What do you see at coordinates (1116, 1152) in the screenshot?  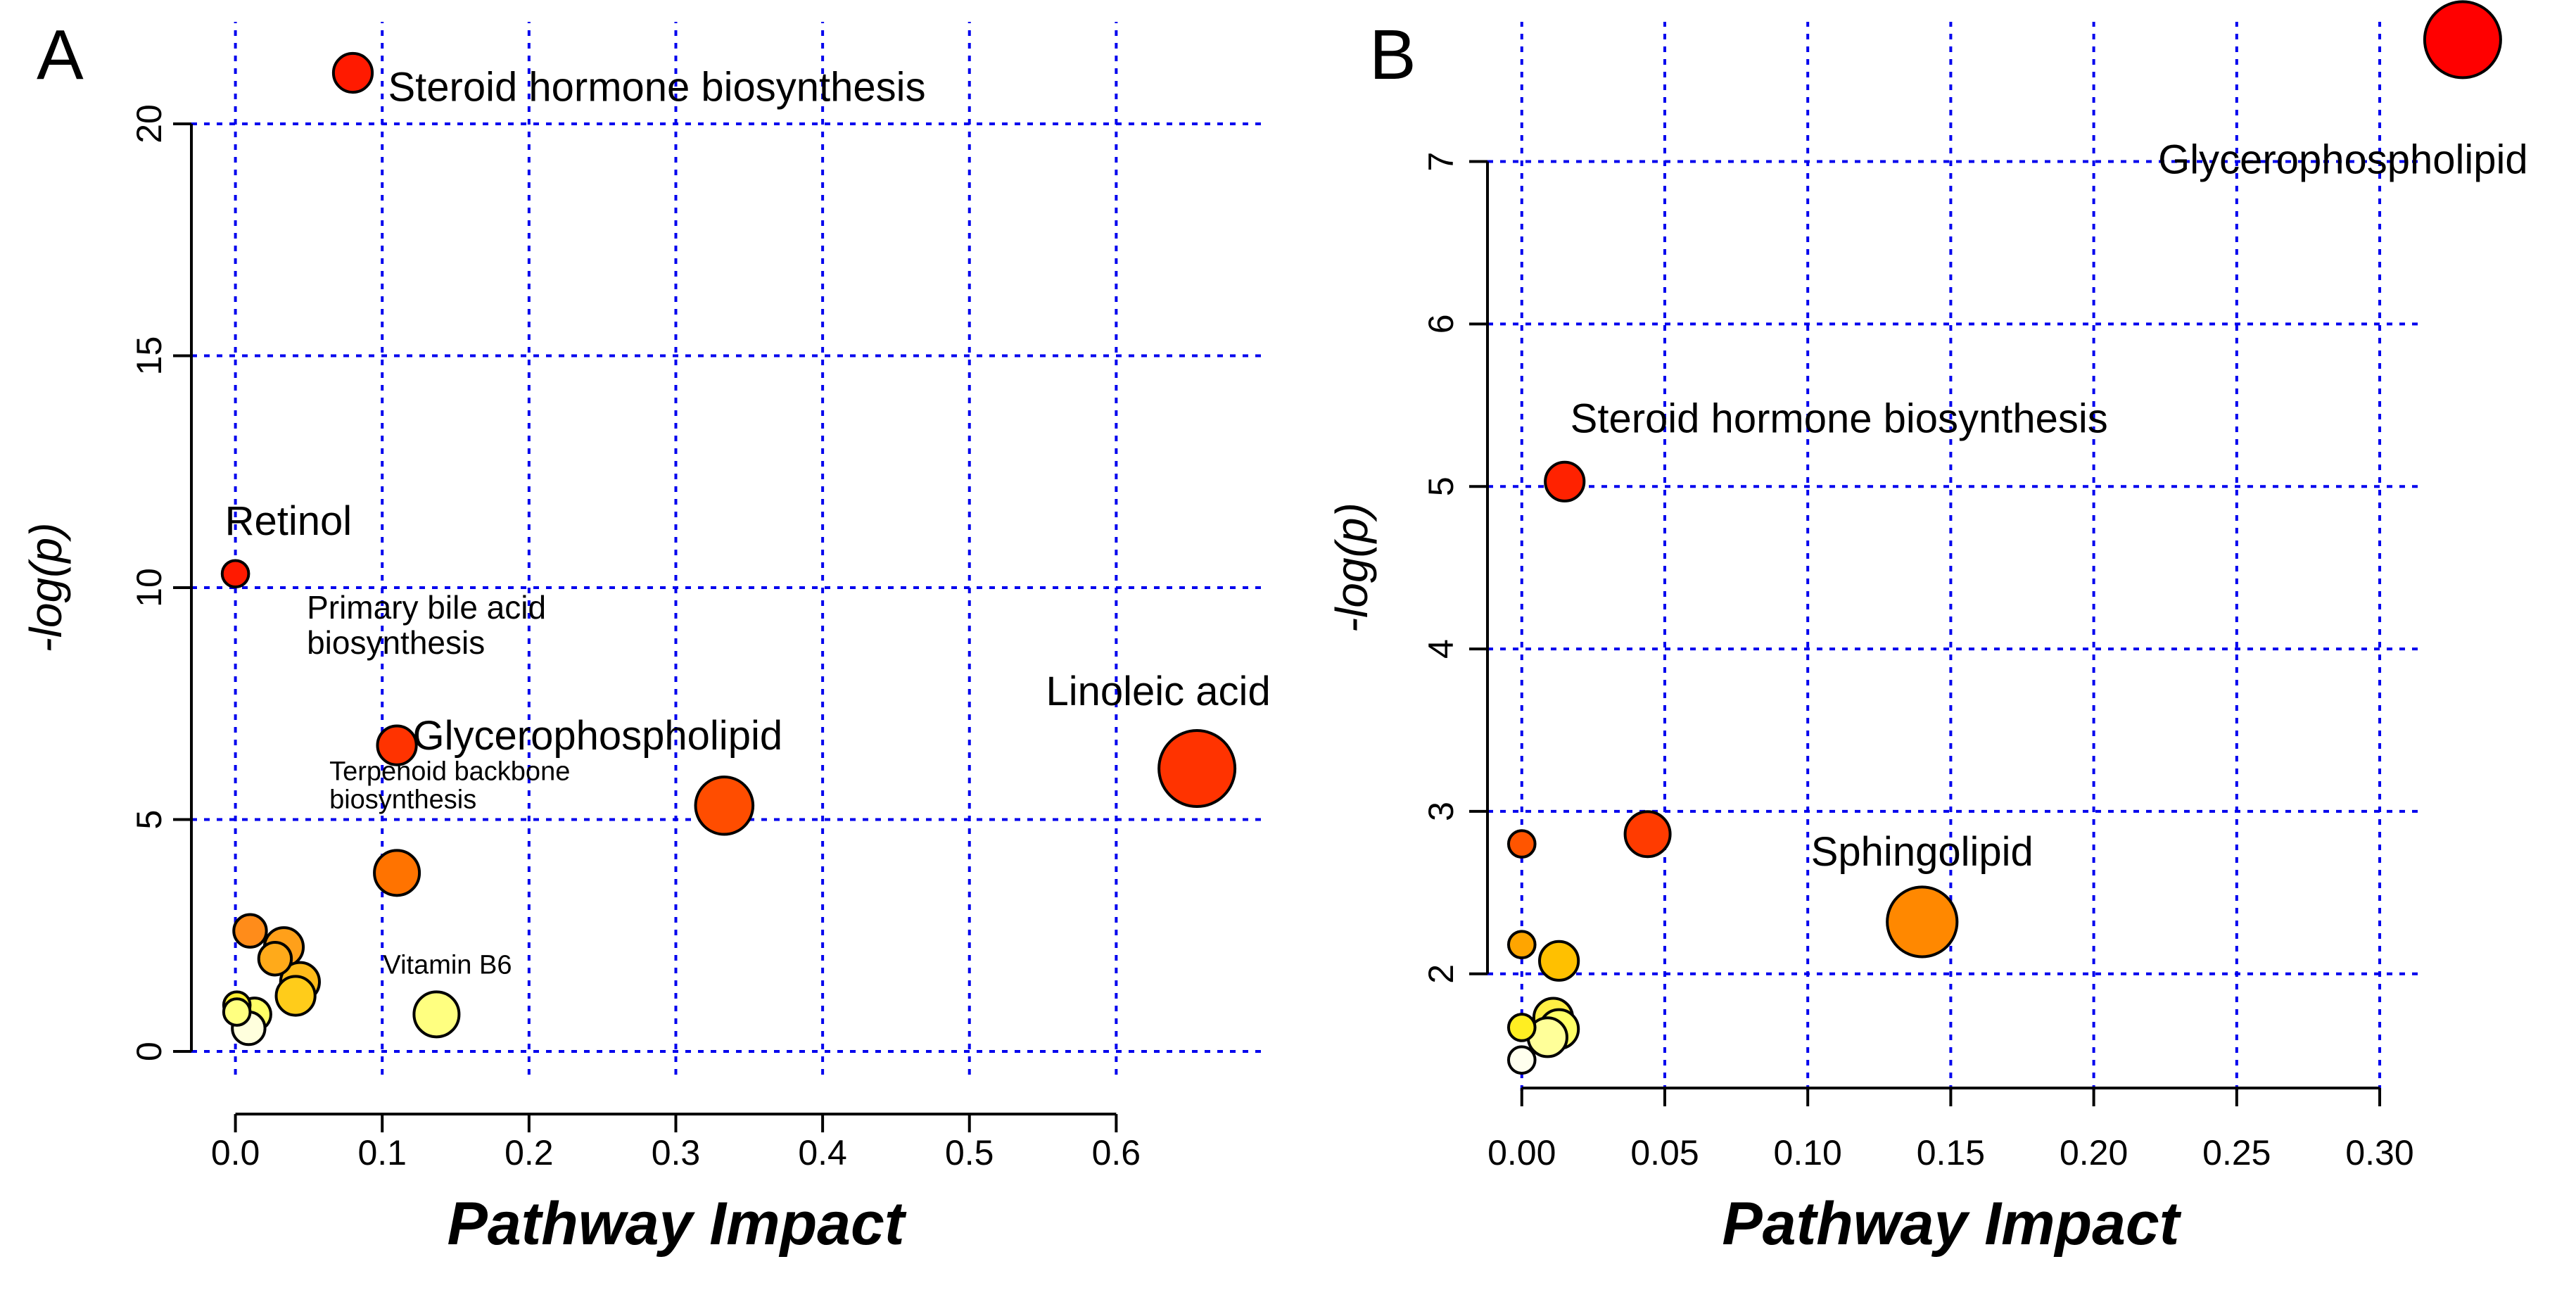 I see `x-tick-label: 0.6` at bounding box center [1116, 1152].